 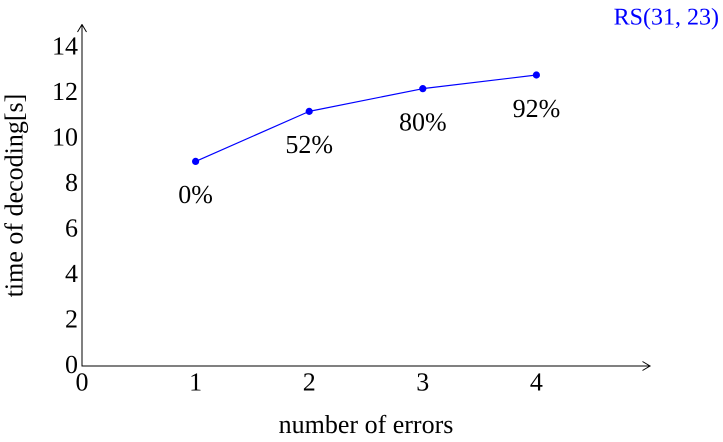 I want to click on annotation: 80%, so click(x=422, y=121).